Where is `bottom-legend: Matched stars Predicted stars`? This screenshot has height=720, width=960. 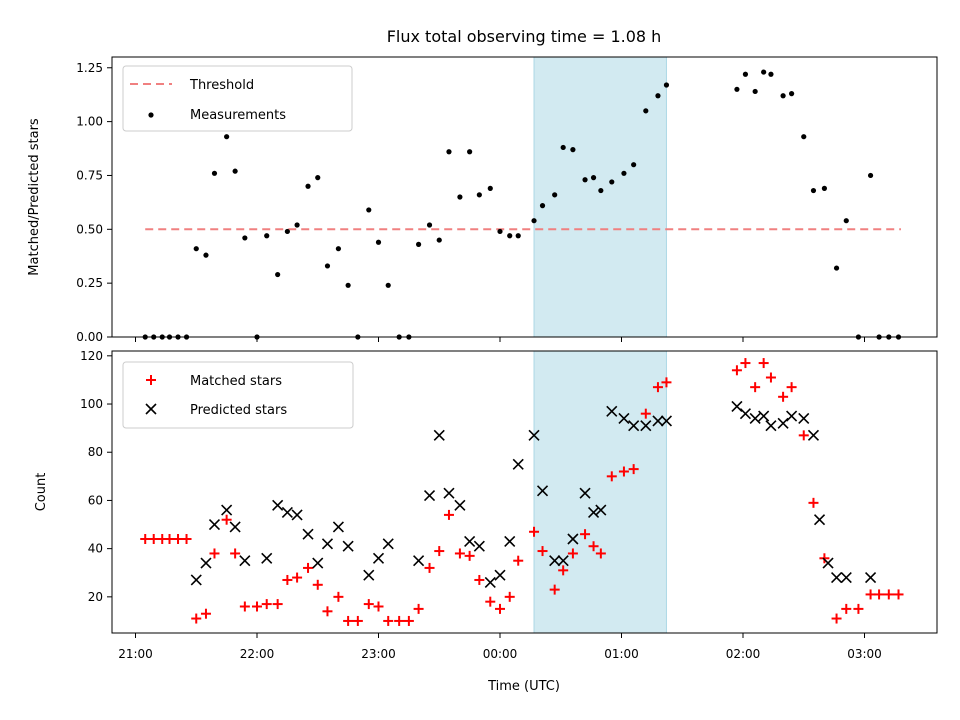
bottom-legend: Matched stars Predicted stars is located at coordinates (238, 395).